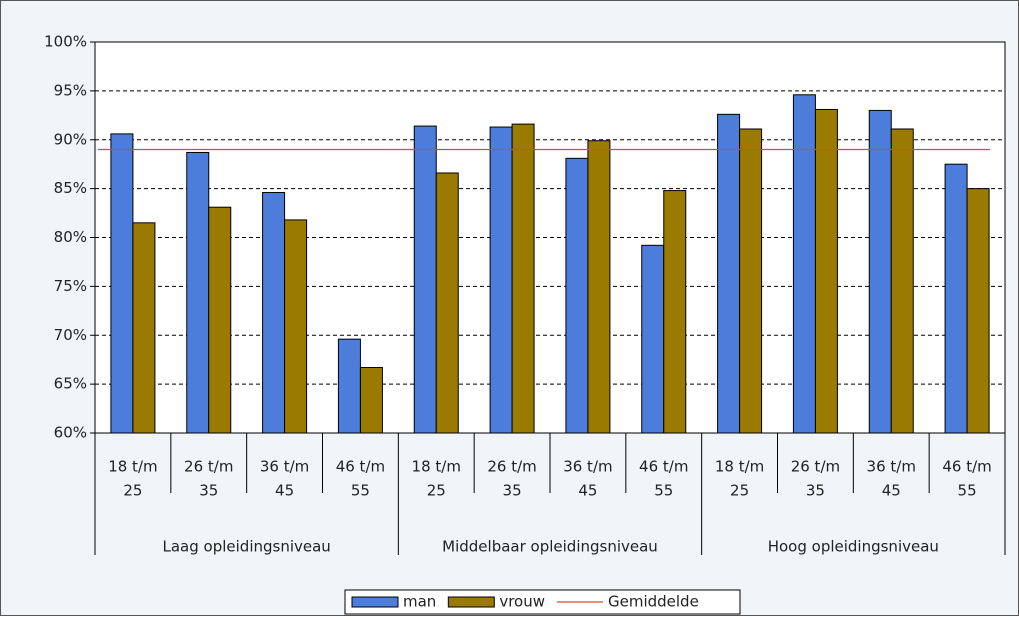 Image resolution: width=1019 pixels, height=620 pixels. I want to click on y-tick-label: 85%, so click(70, 188).